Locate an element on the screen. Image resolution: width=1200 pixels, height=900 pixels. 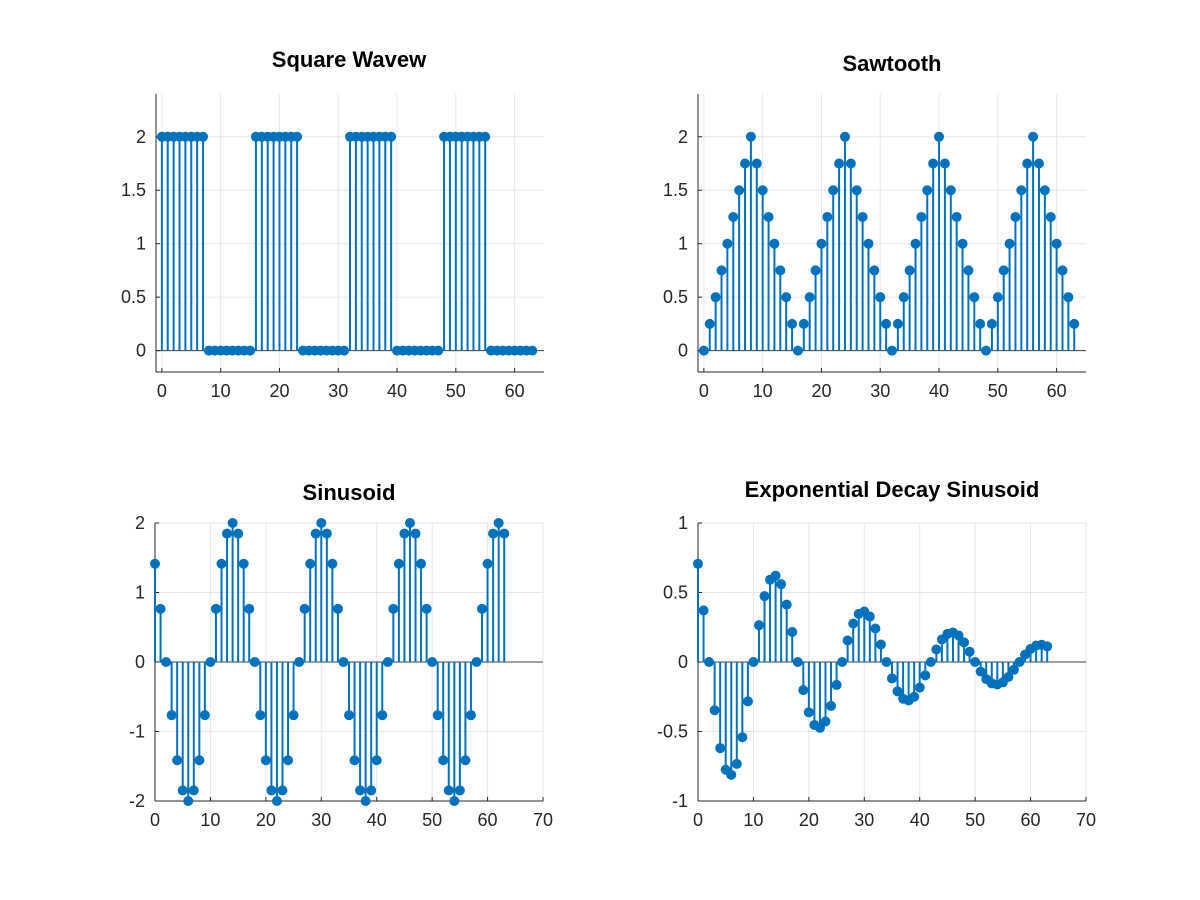
subplot-sinusoid: Sinusoid 0 10 20 30 40 50 60 70 -2 -1 0 1 2 is located at coordinates (341, 655).